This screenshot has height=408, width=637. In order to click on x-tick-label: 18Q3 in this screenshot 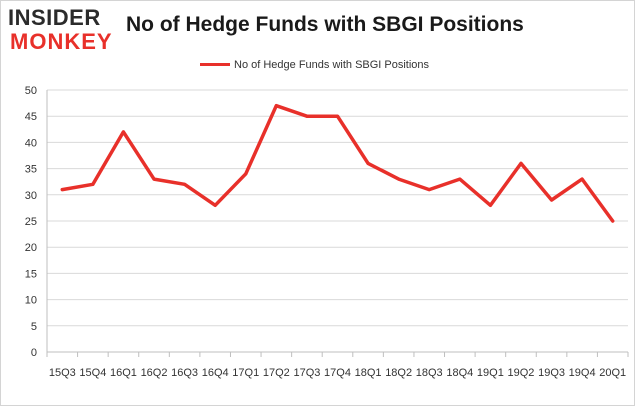, I will do `click(429, 373)`.